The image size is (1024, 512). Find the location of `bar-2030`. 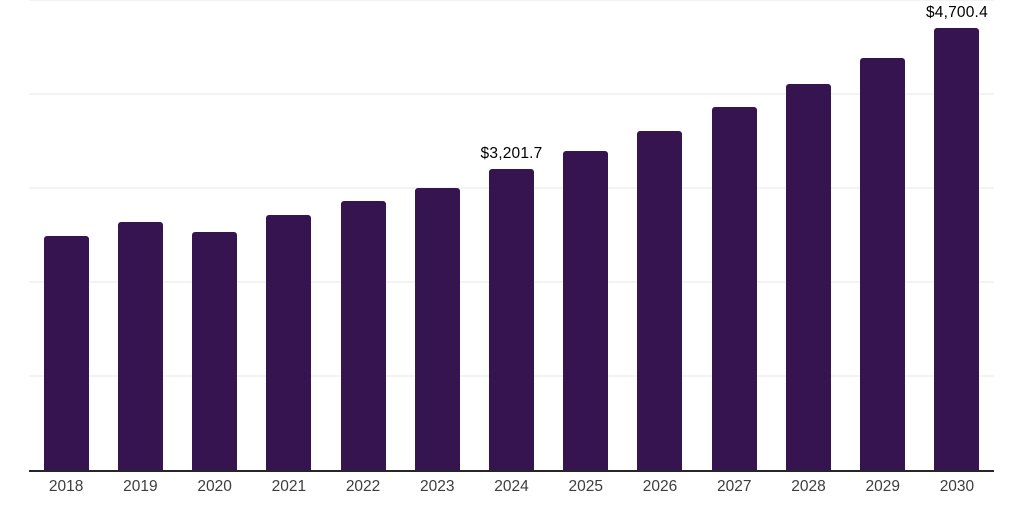

bar-2030 is located at coordinates (957, 249).